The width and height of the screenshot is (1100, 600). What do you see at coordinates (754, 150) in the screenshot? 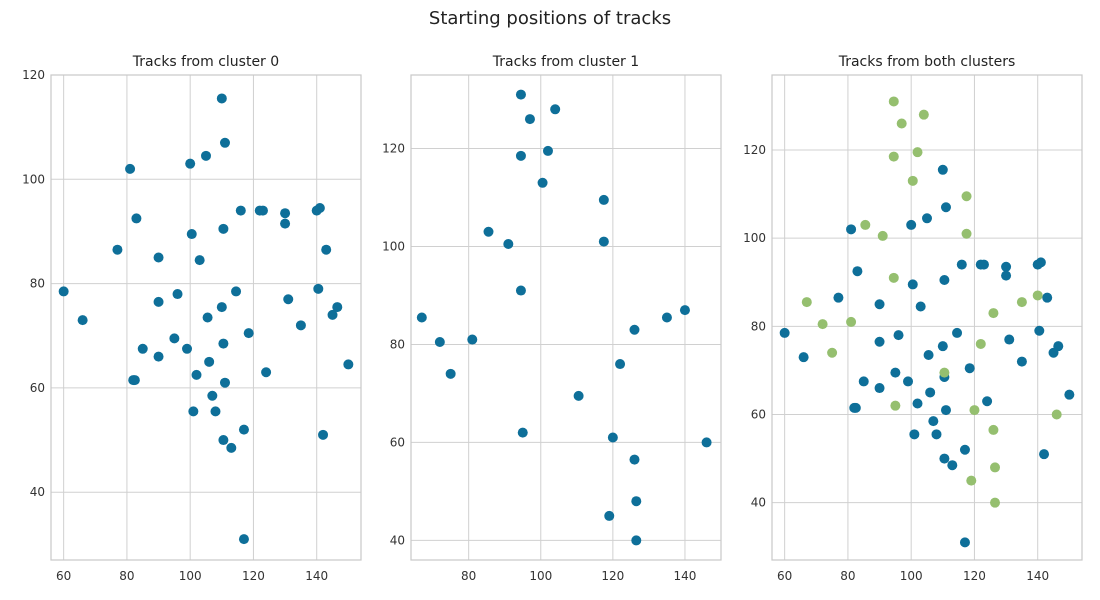
I see `y-tick-label: 120` at bounding box center [754, 150].